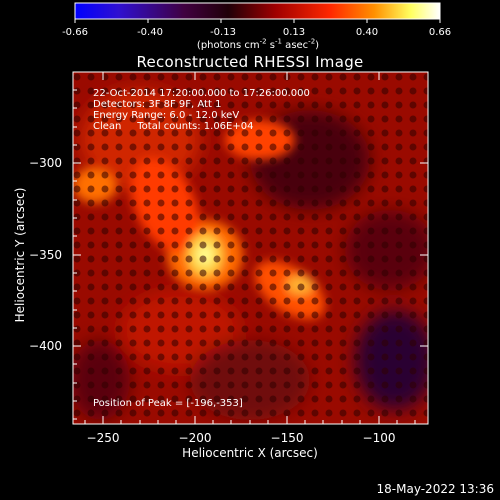 The image size is (500, 500). I want to click on y-tick-label: −350, so click(45, 255).